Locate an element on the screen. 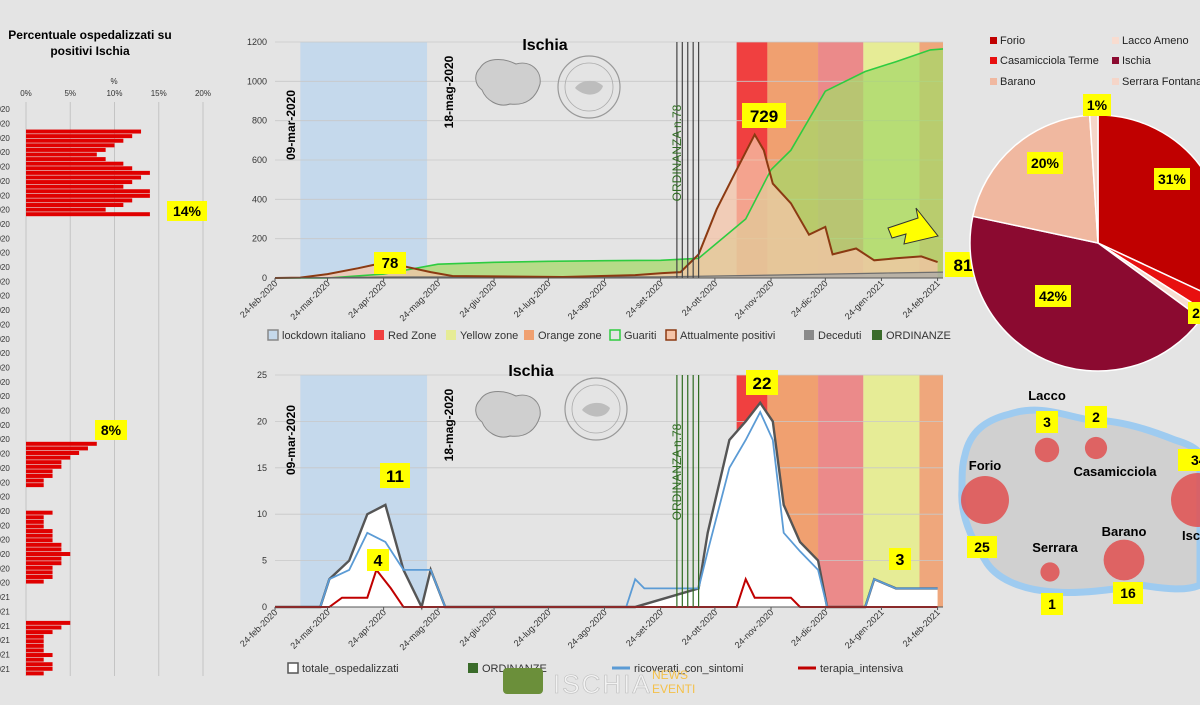 This screenshot has width=1200, height=705. bottom-callout-22: 22 is located at coordinates (762, 382).